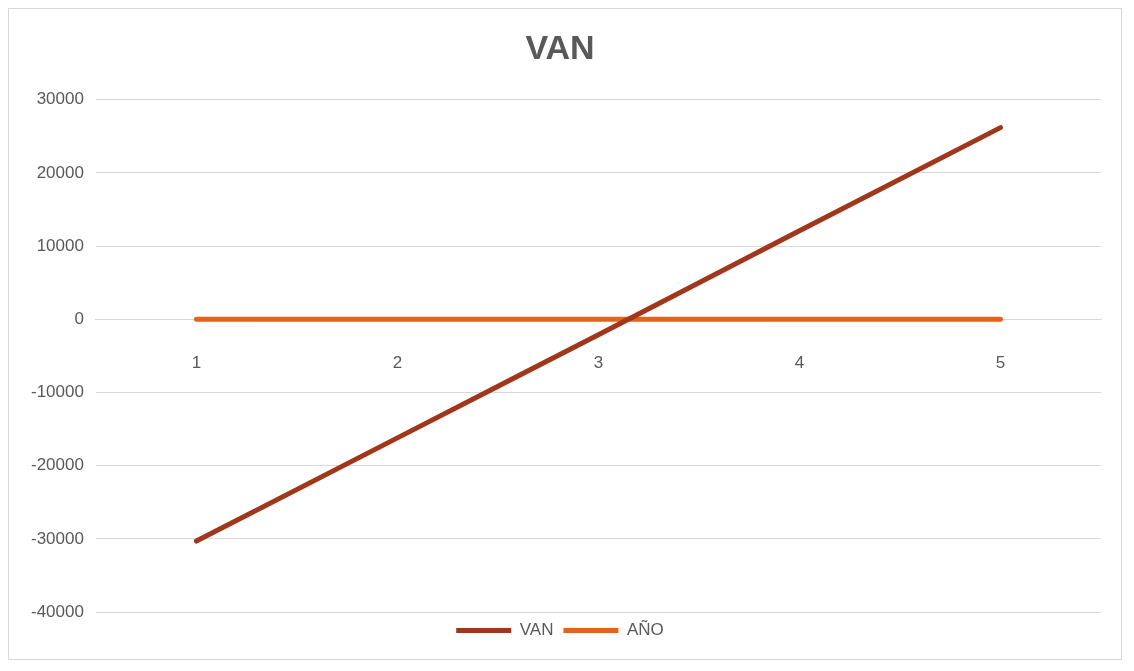  What do you see at coordinates (397, 363) in the screenshot?
I see `x-tick-label: 2` at bounding box center [397, 363].